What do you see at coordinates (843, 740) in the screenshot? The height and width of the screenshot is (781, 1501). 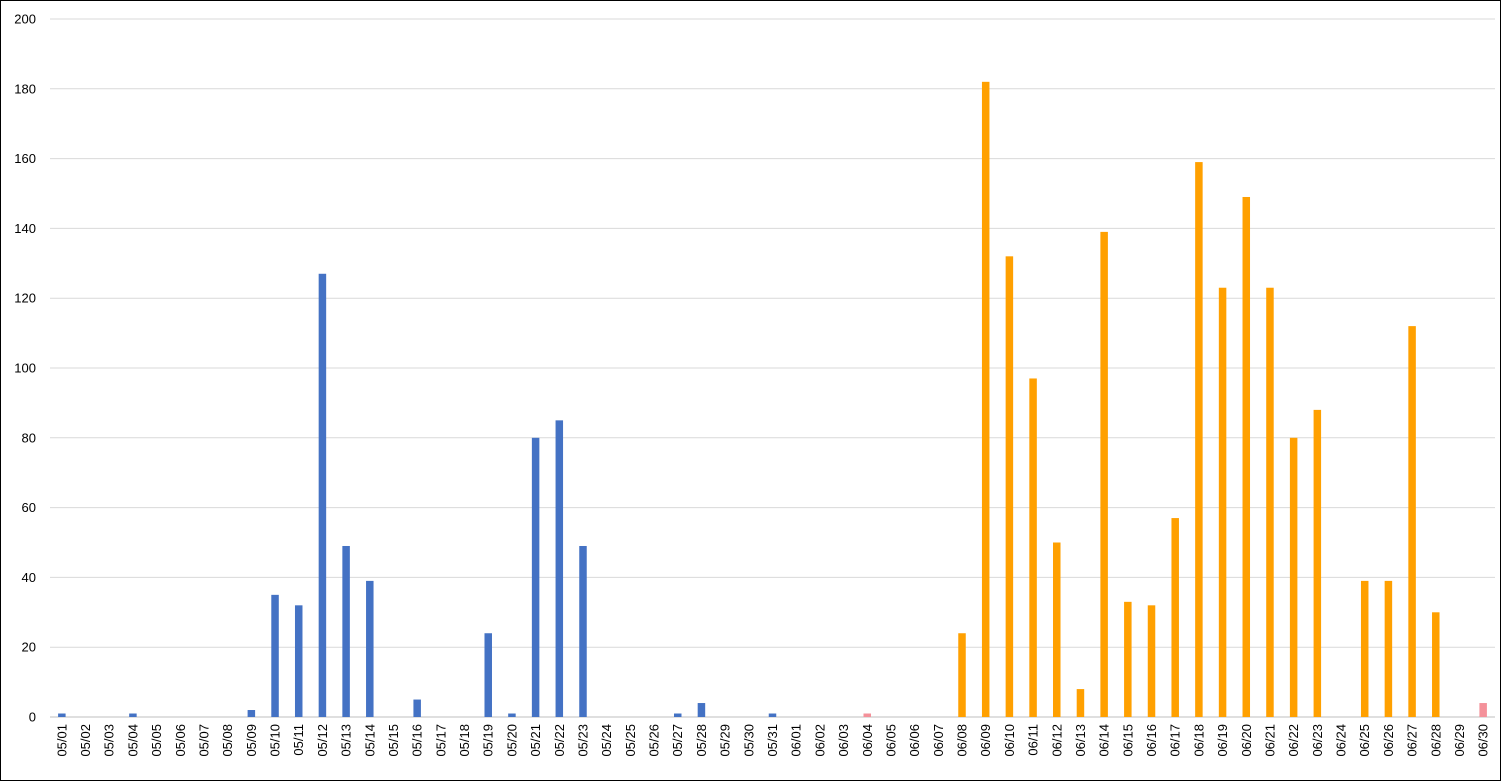 I see `x-tick-label: 06/03` at bounding box center [843, 740].